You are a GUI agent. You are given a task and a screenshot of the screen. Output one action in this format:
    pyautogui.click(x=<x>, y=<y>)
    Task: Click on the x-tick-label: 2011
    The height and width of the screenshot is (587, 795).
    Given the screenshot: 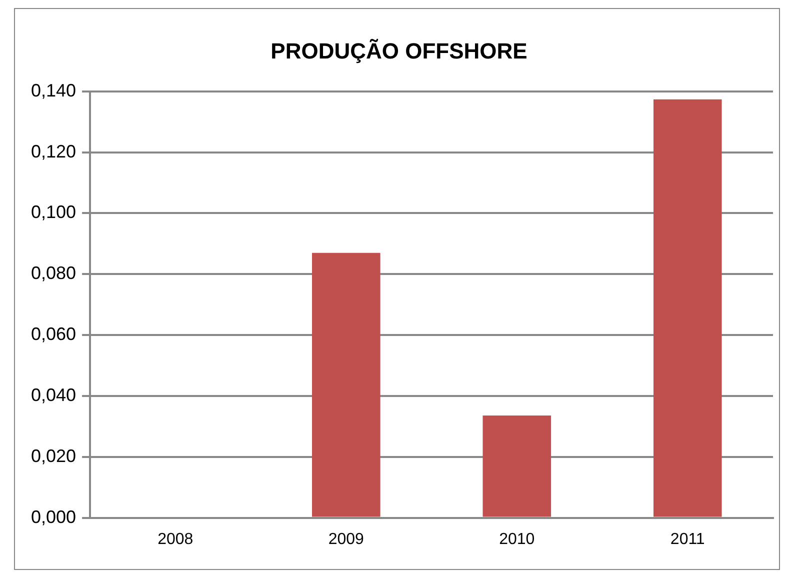 What is the action you would take?
    pyautogui.click(x=687, y=539)
    